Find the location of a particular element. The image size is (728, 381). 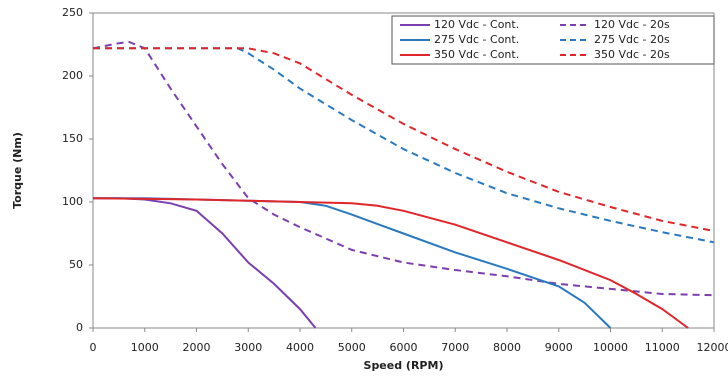

x-tick-label: 6000 is located at coordinates (404, 347).